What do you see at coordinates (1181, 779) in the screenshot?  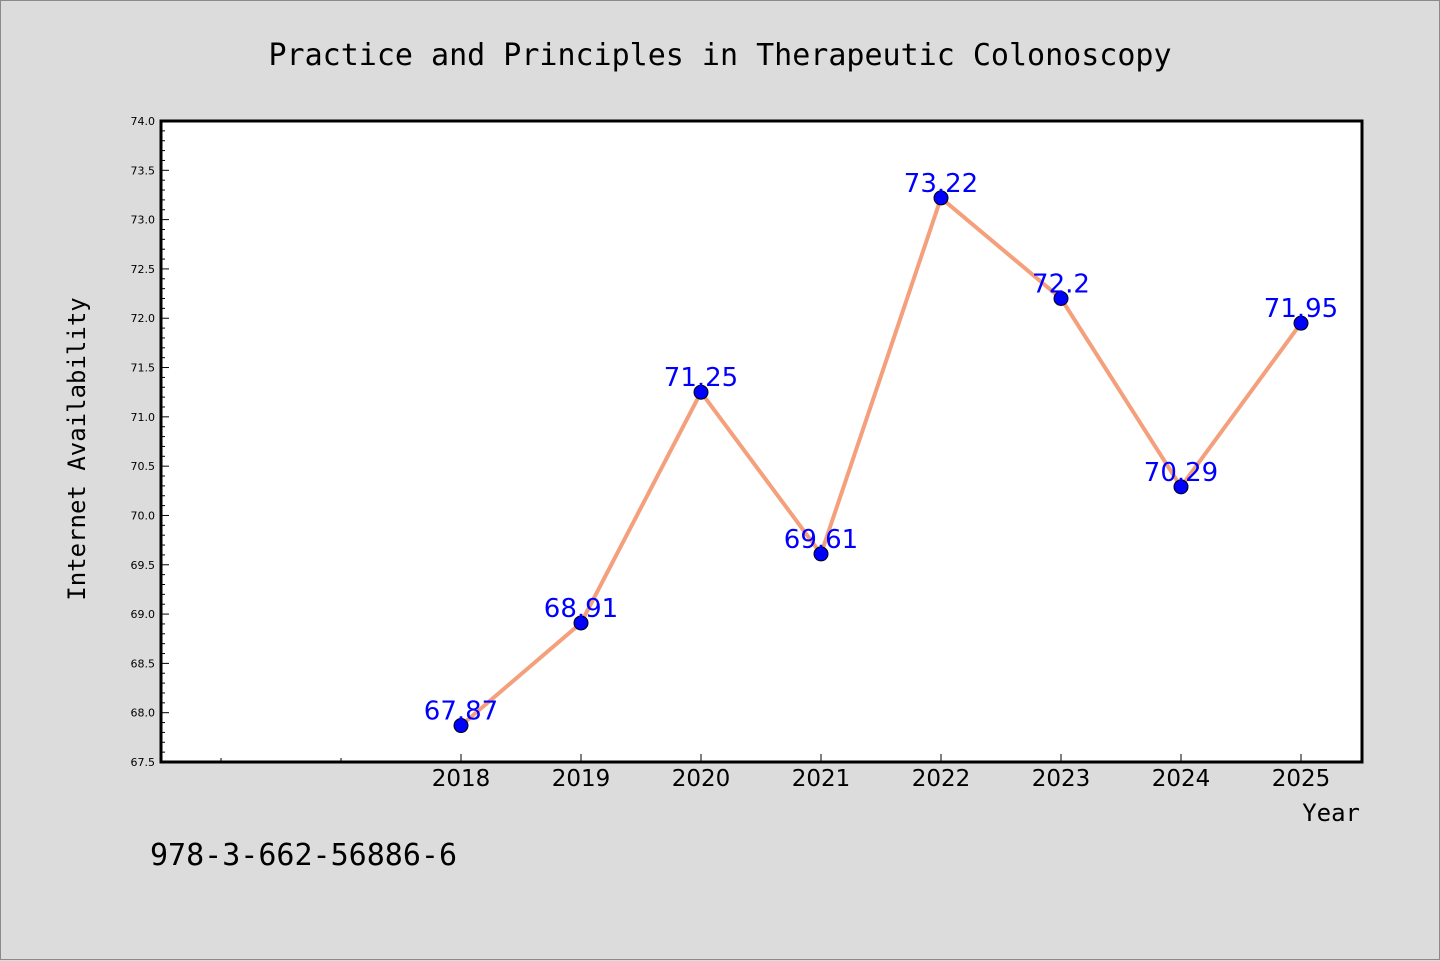 I see `x-tick-label: 2024` at bounding box center [1181, 779].